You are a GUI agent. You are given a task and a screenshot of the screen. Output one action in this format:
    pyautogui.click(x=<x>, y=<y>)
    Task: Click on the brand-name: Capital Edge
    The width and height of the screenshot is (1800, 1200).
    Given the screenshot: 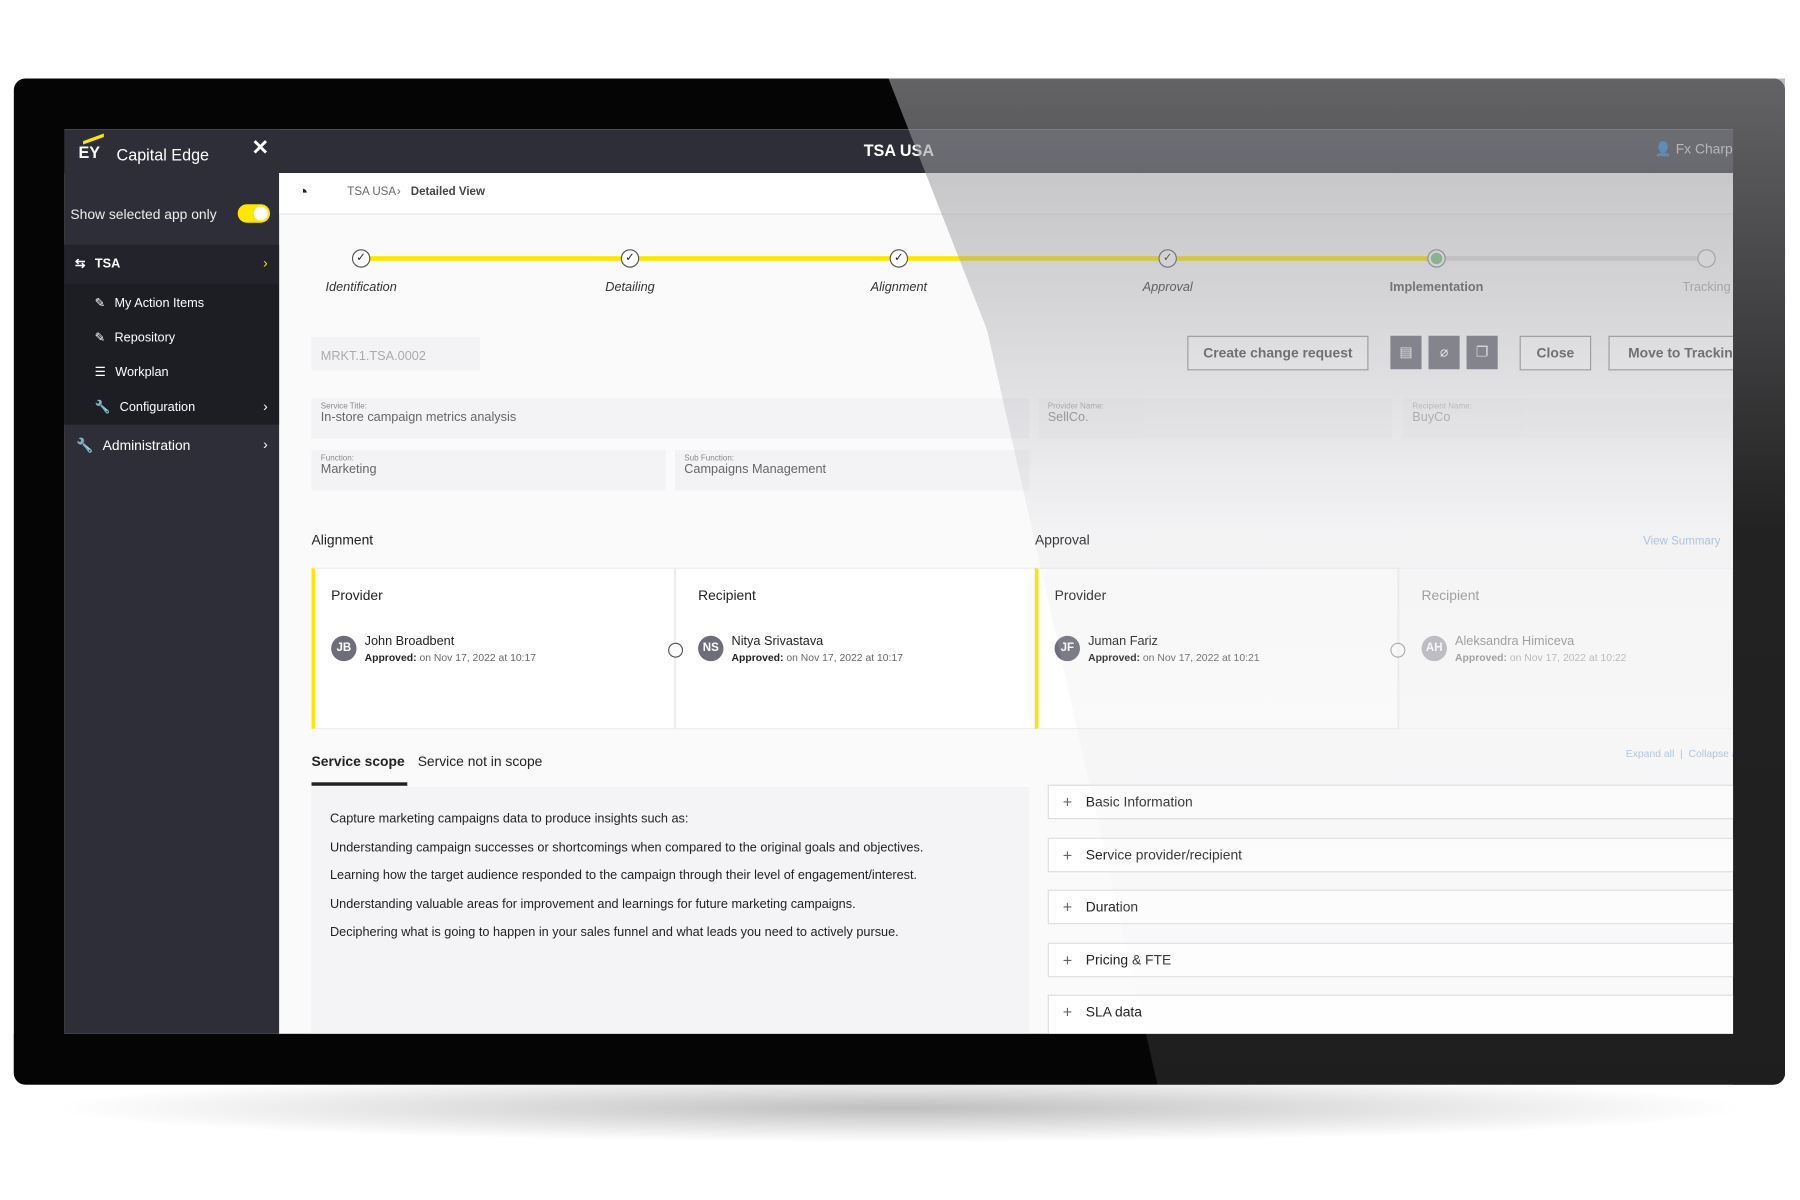 What is the action you would take?
    pyautogui.click(x=163, y=154)
    